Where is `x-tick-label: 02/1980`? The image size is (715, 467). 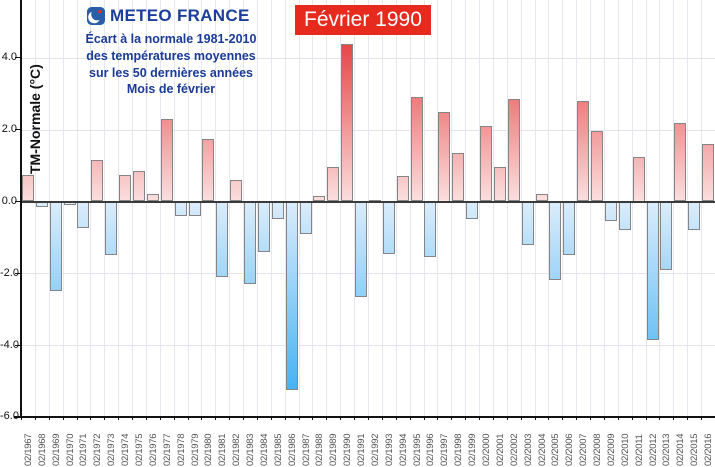
x-tick-label: 02/1980 is located at coordinates (209, 449).